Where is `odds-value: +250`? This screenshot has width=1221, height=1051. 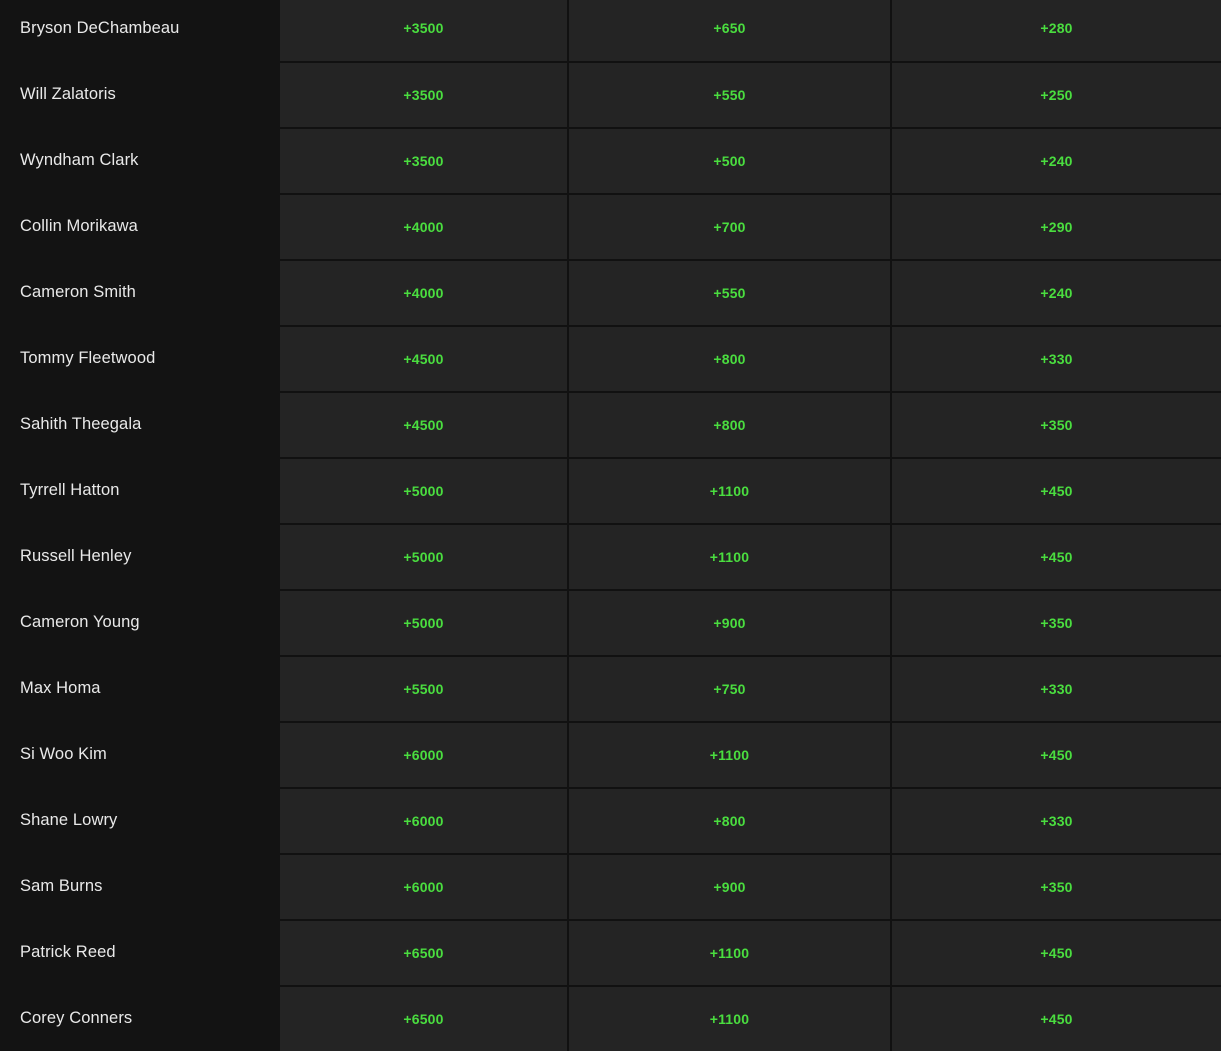 odds-value: +250 is located at coordinates (1056, 95).